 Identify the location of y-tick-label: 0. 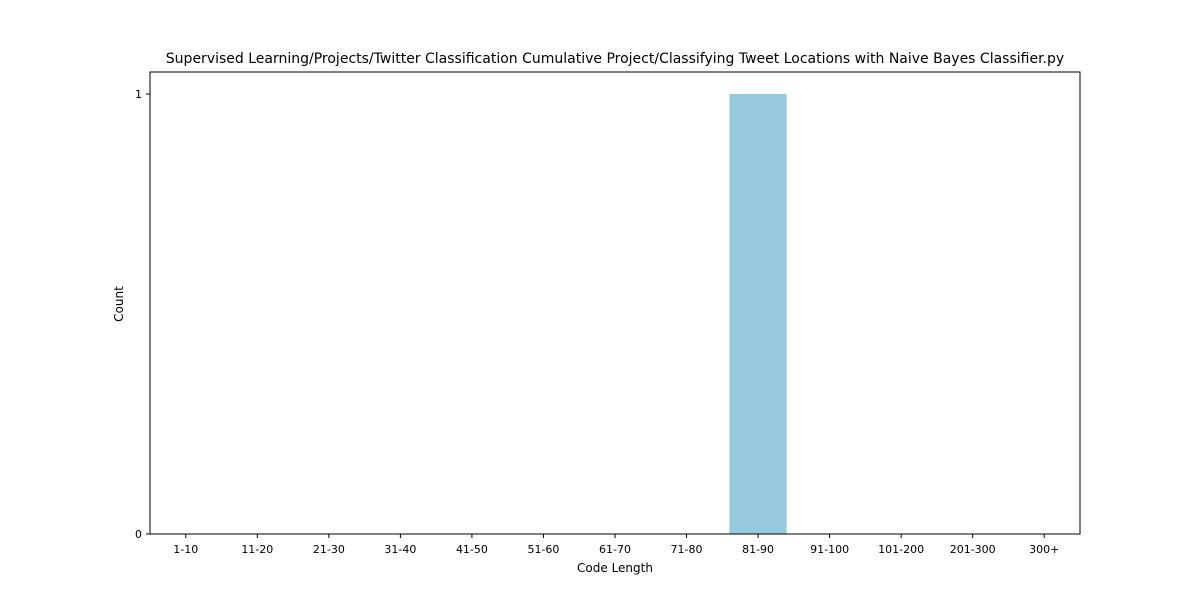
(138, 534).